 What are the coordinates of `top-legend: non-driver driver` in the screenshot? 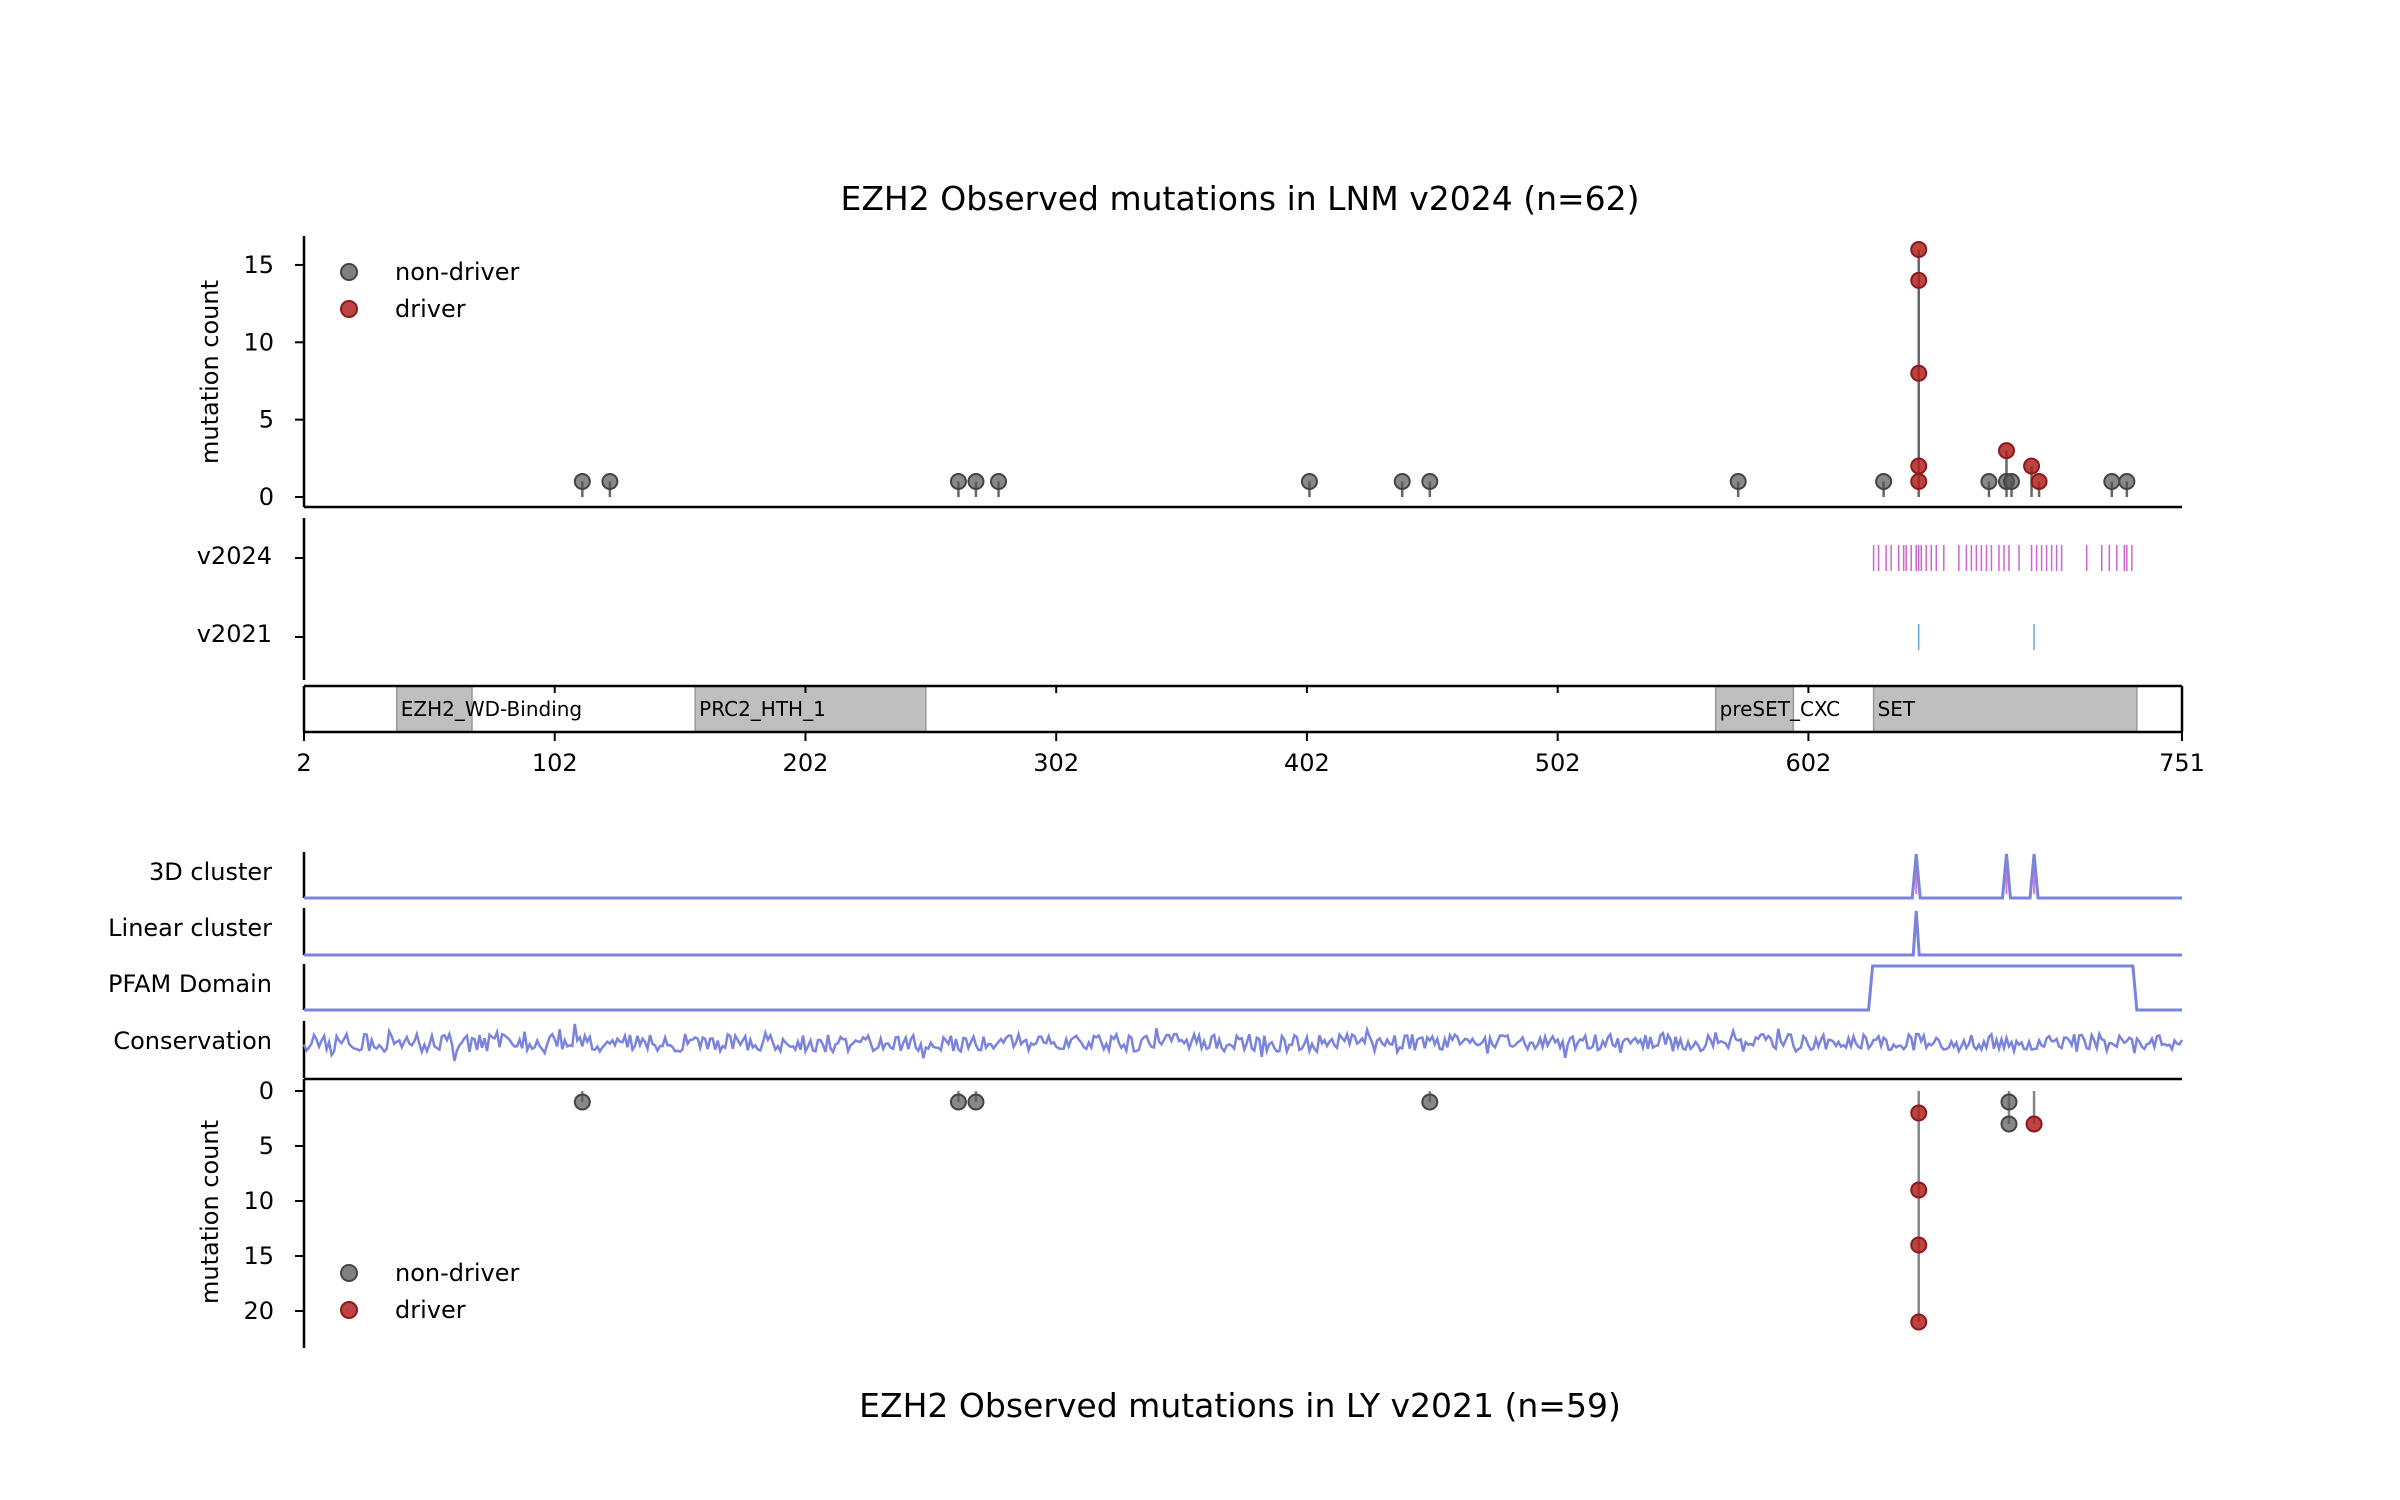 It's located at (430, 290).